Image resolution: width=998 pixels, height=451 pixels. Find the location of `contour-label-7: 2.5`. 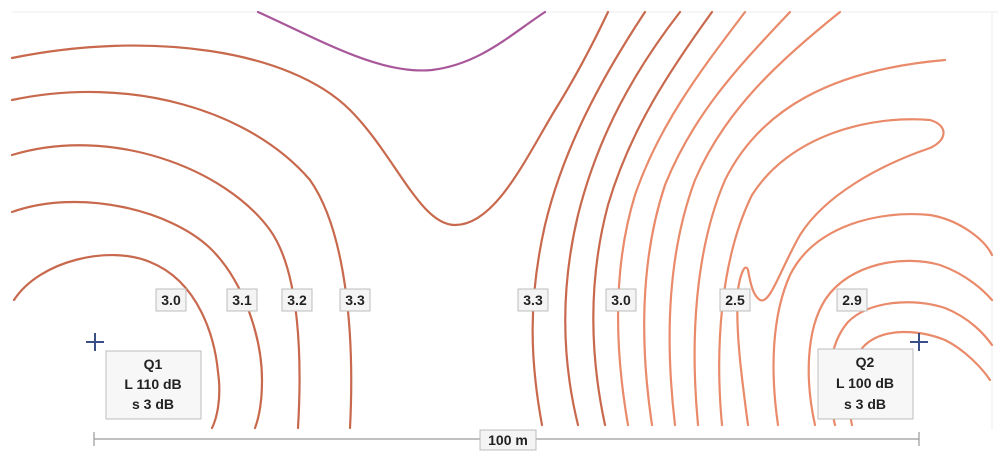

contour-label-7: 2.5 is located at coordinates (735, 300).